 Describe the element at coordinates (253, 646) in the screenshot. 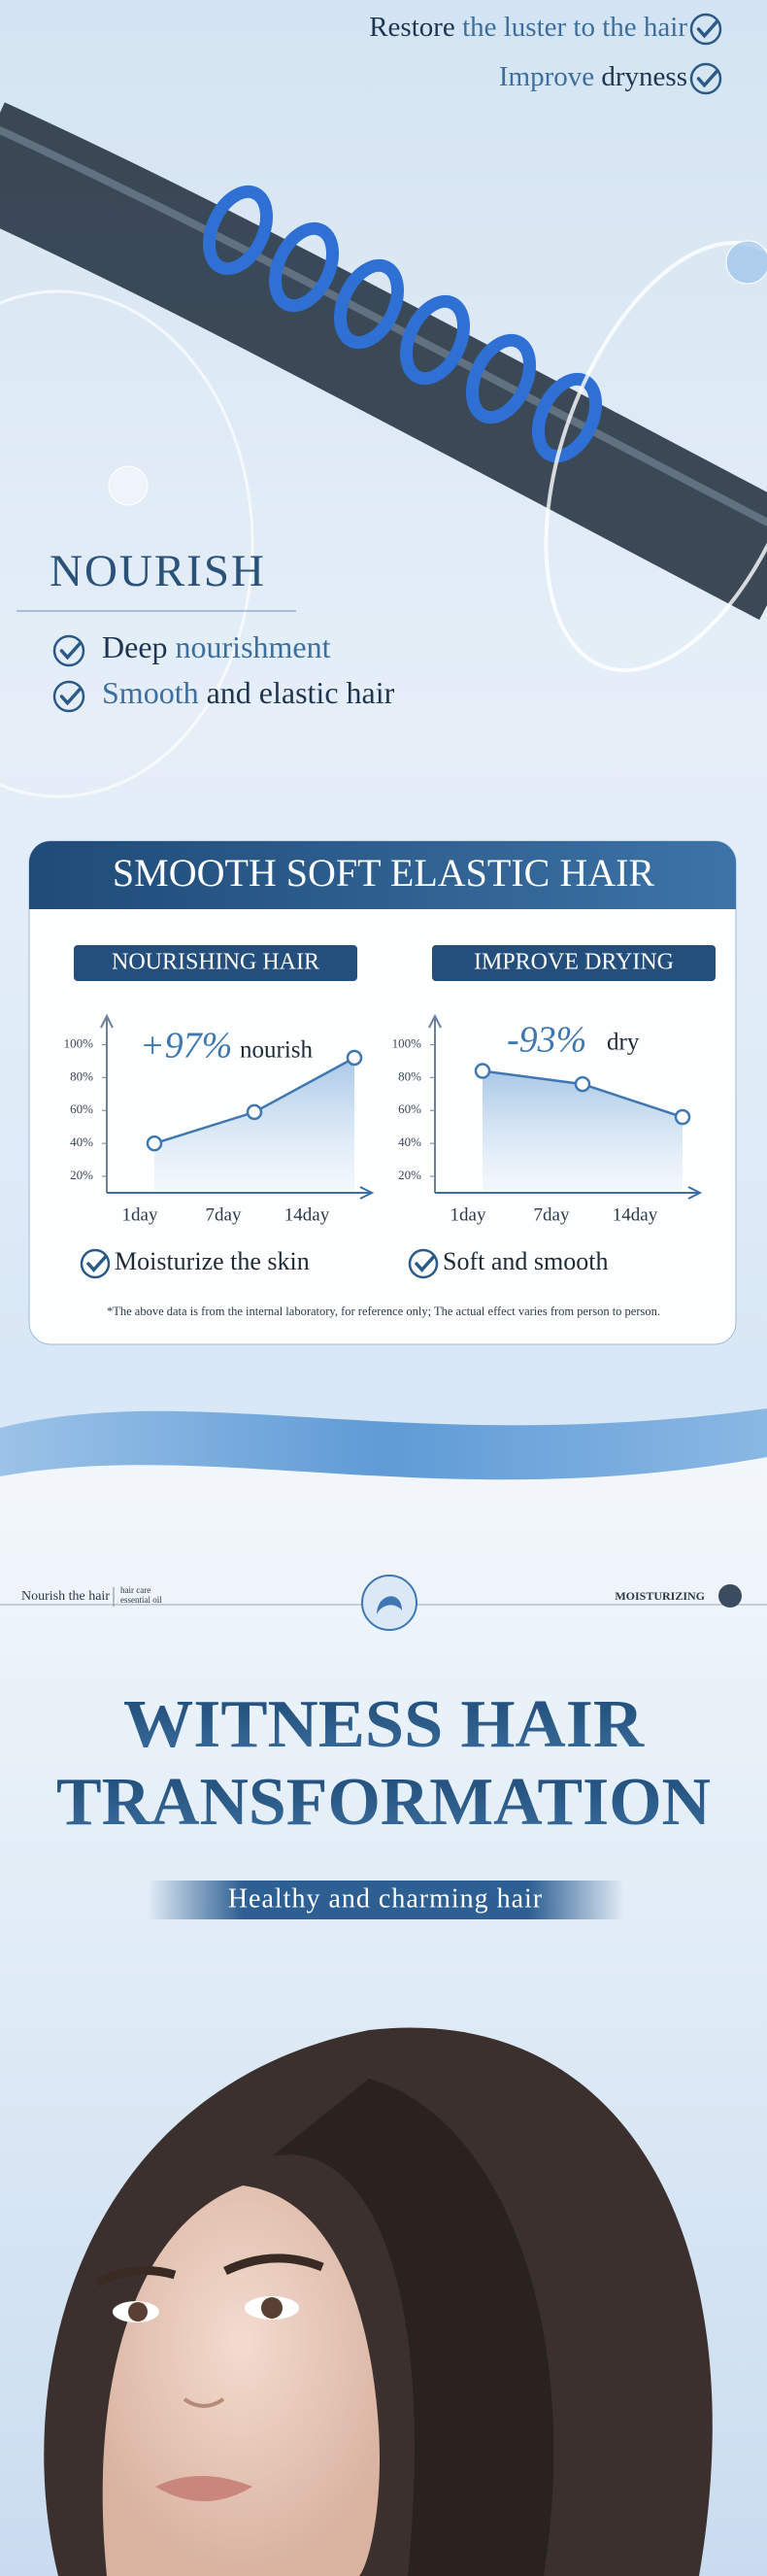

I see `nourish-item-part: nourishment` at that location.